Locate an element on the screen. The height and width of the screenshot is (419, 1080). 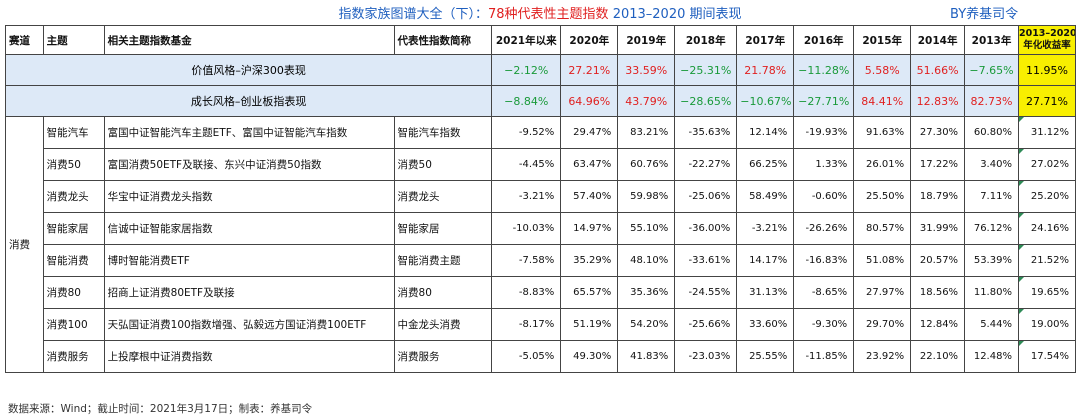
annual-return-cell: 24.16% is located at coordinates (1047, 228).